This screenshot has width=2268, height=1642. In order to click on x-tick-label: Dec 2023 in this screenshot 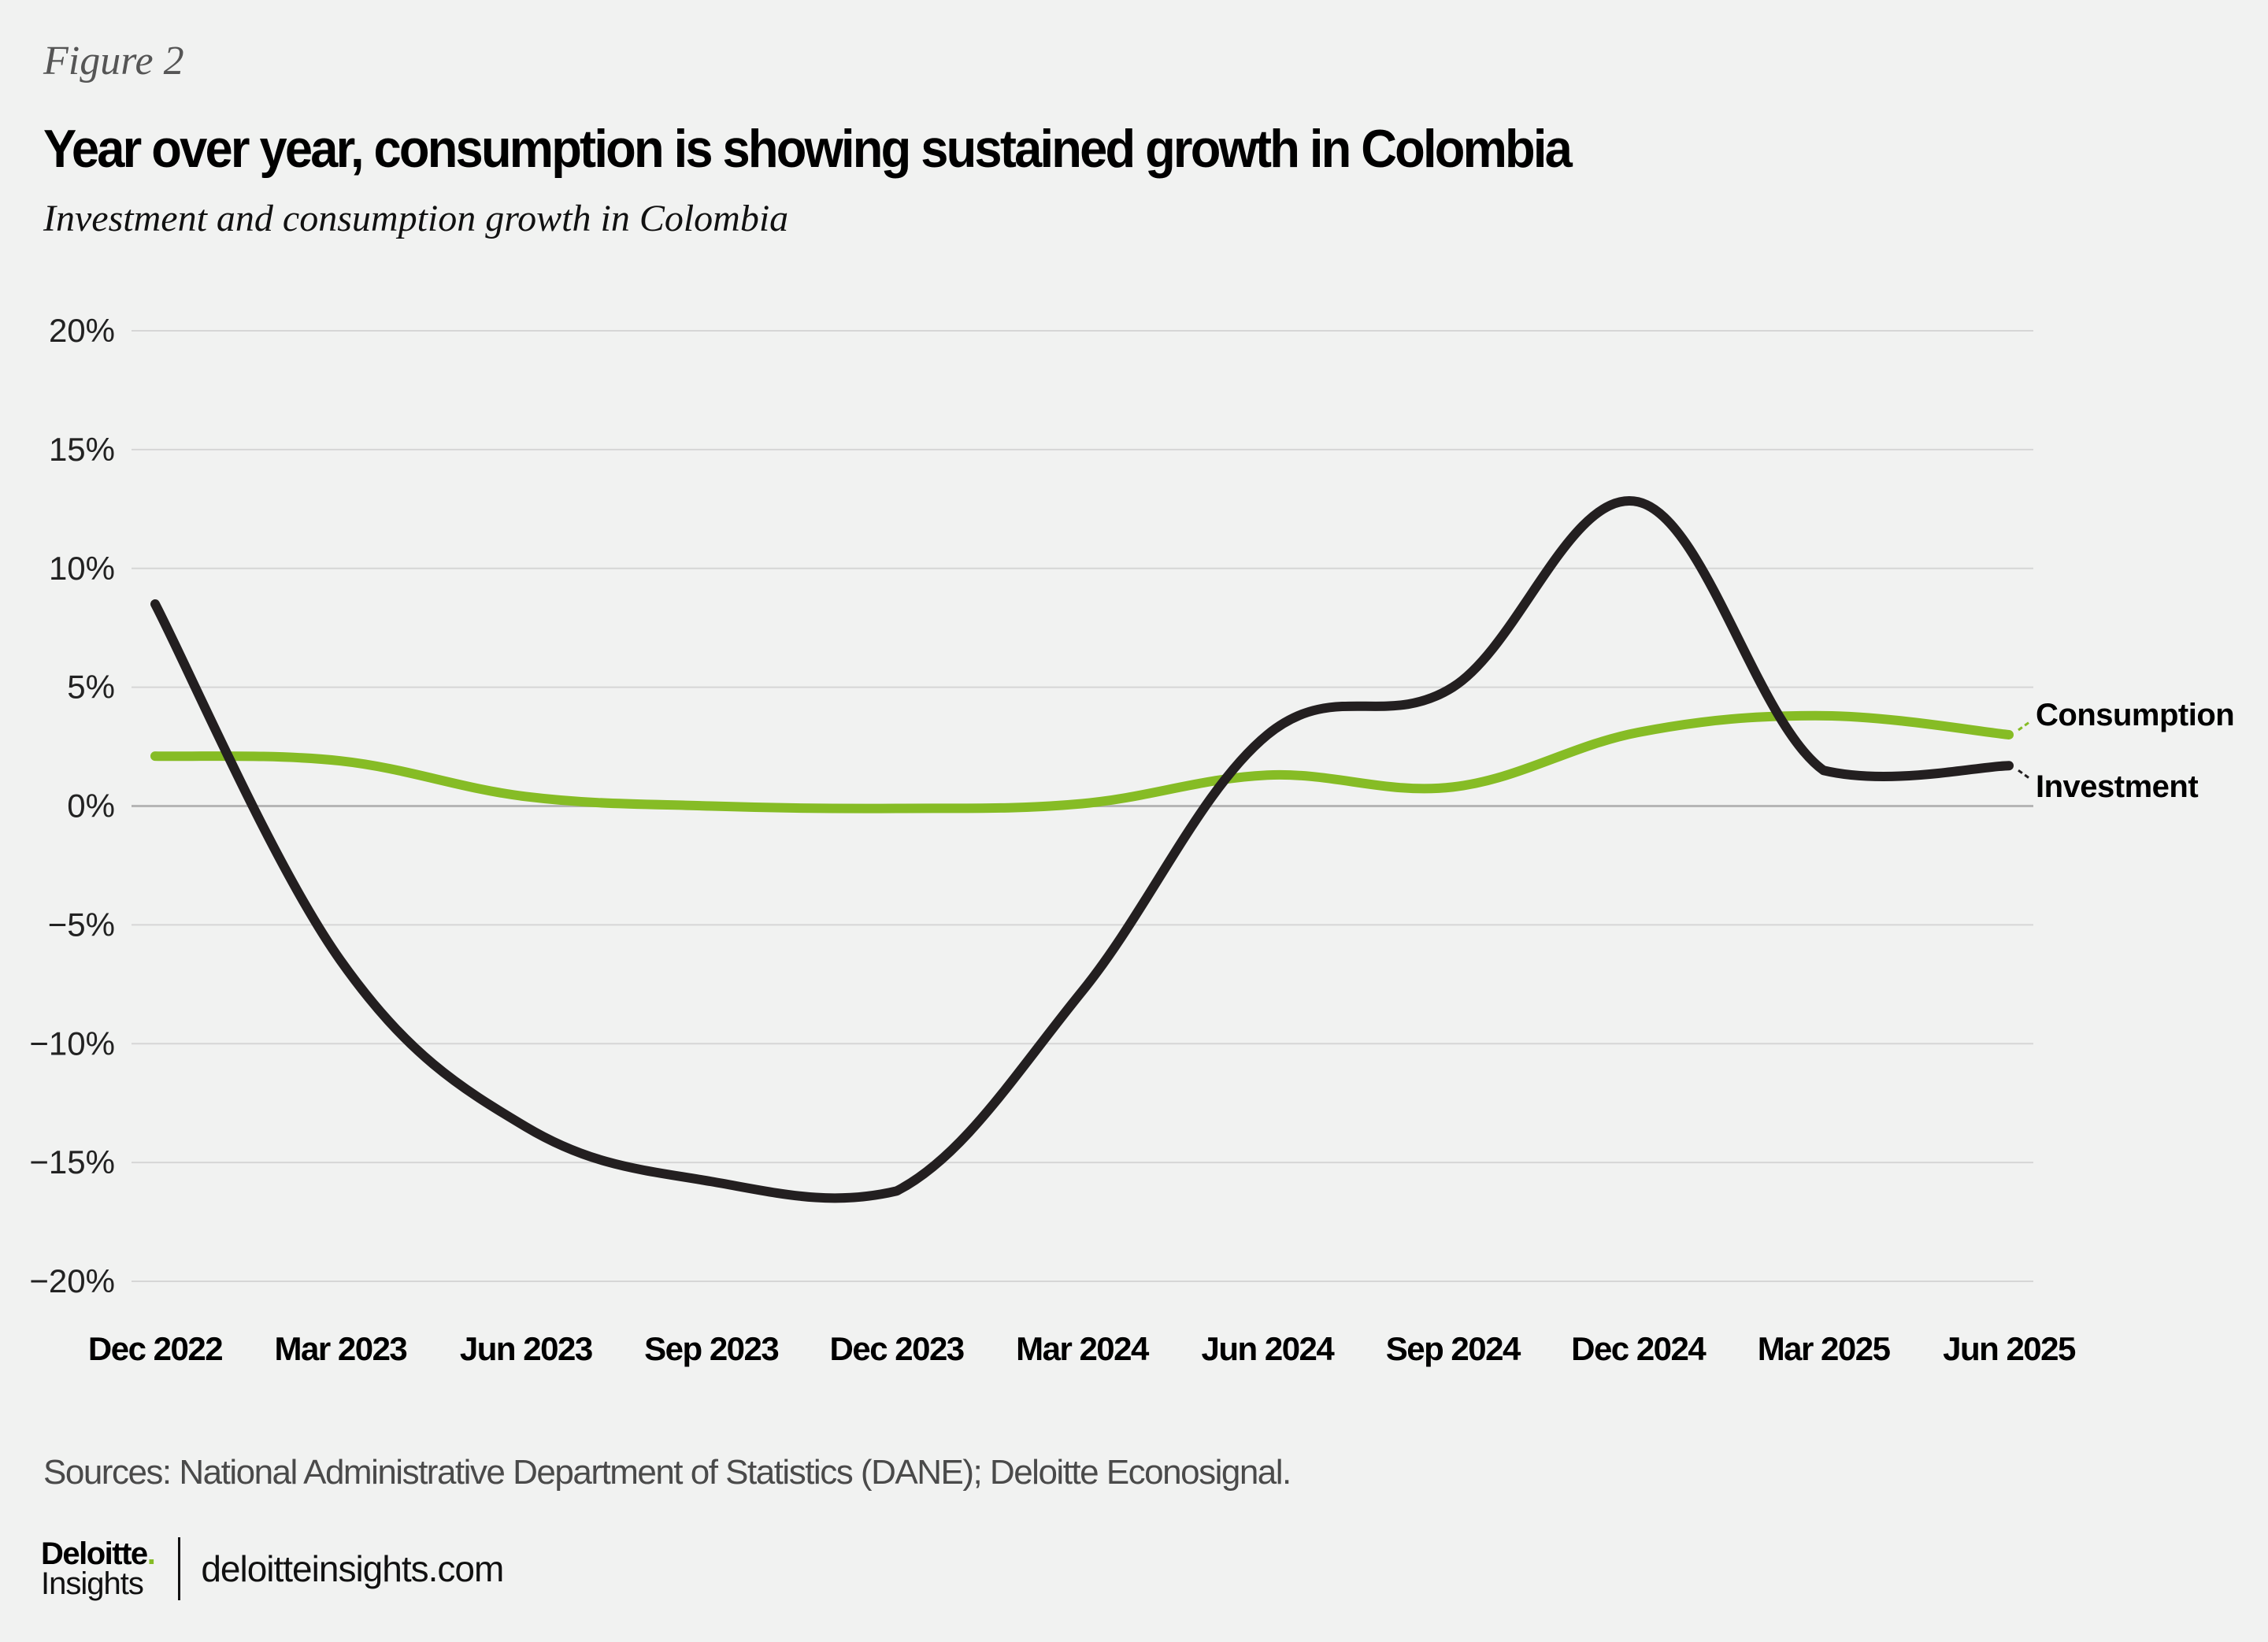, I will do `click(897, 1348)`.